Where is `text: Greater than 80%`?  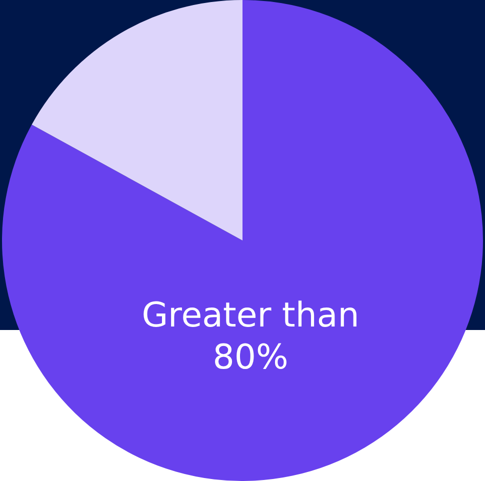 text: Greater than 80% is located at coordinates (251, 336).